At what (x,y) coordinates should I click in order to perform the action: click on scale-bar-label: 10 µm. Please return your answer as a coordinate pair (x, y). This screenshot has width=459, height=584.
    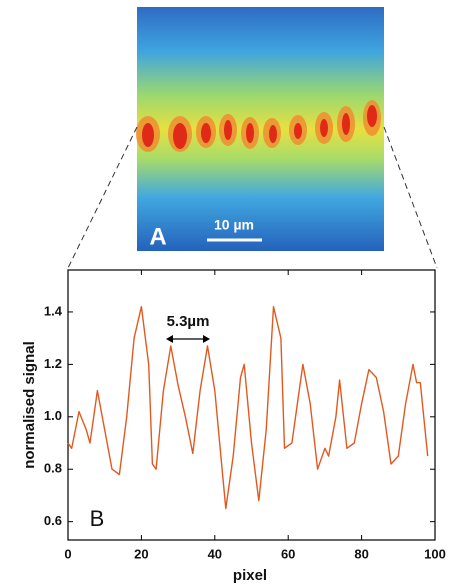
    Looking at the image, I should click on (234, 225).